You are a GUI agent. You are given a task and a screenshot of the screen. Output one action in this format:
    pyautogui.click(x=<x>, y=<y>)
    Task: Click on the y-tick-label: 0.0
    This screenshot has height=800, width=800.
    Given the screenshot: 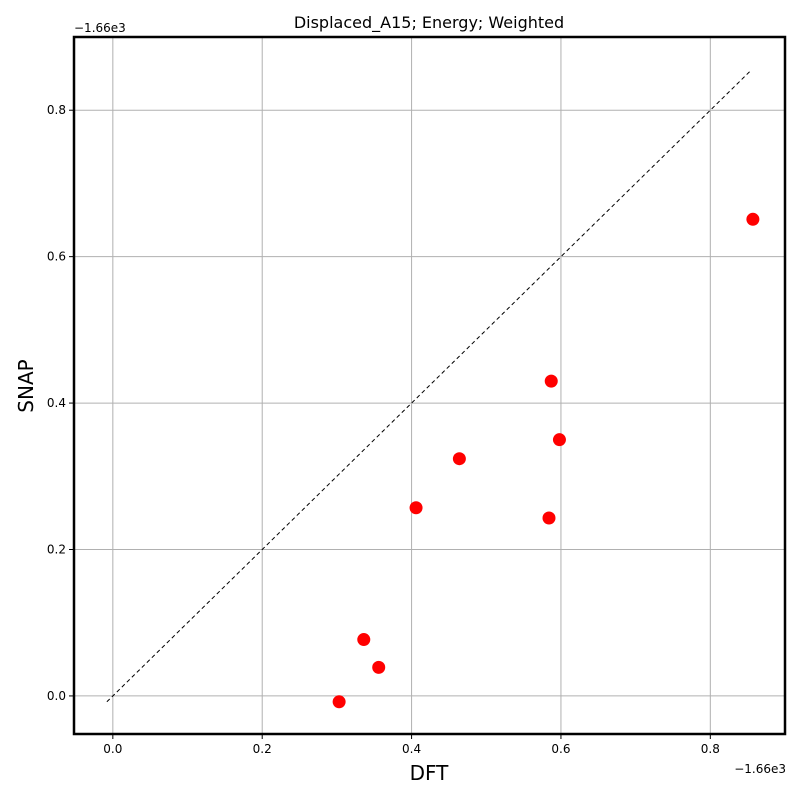 What is the action you would take?
    pyautogui.click(x=56, y=696)
    